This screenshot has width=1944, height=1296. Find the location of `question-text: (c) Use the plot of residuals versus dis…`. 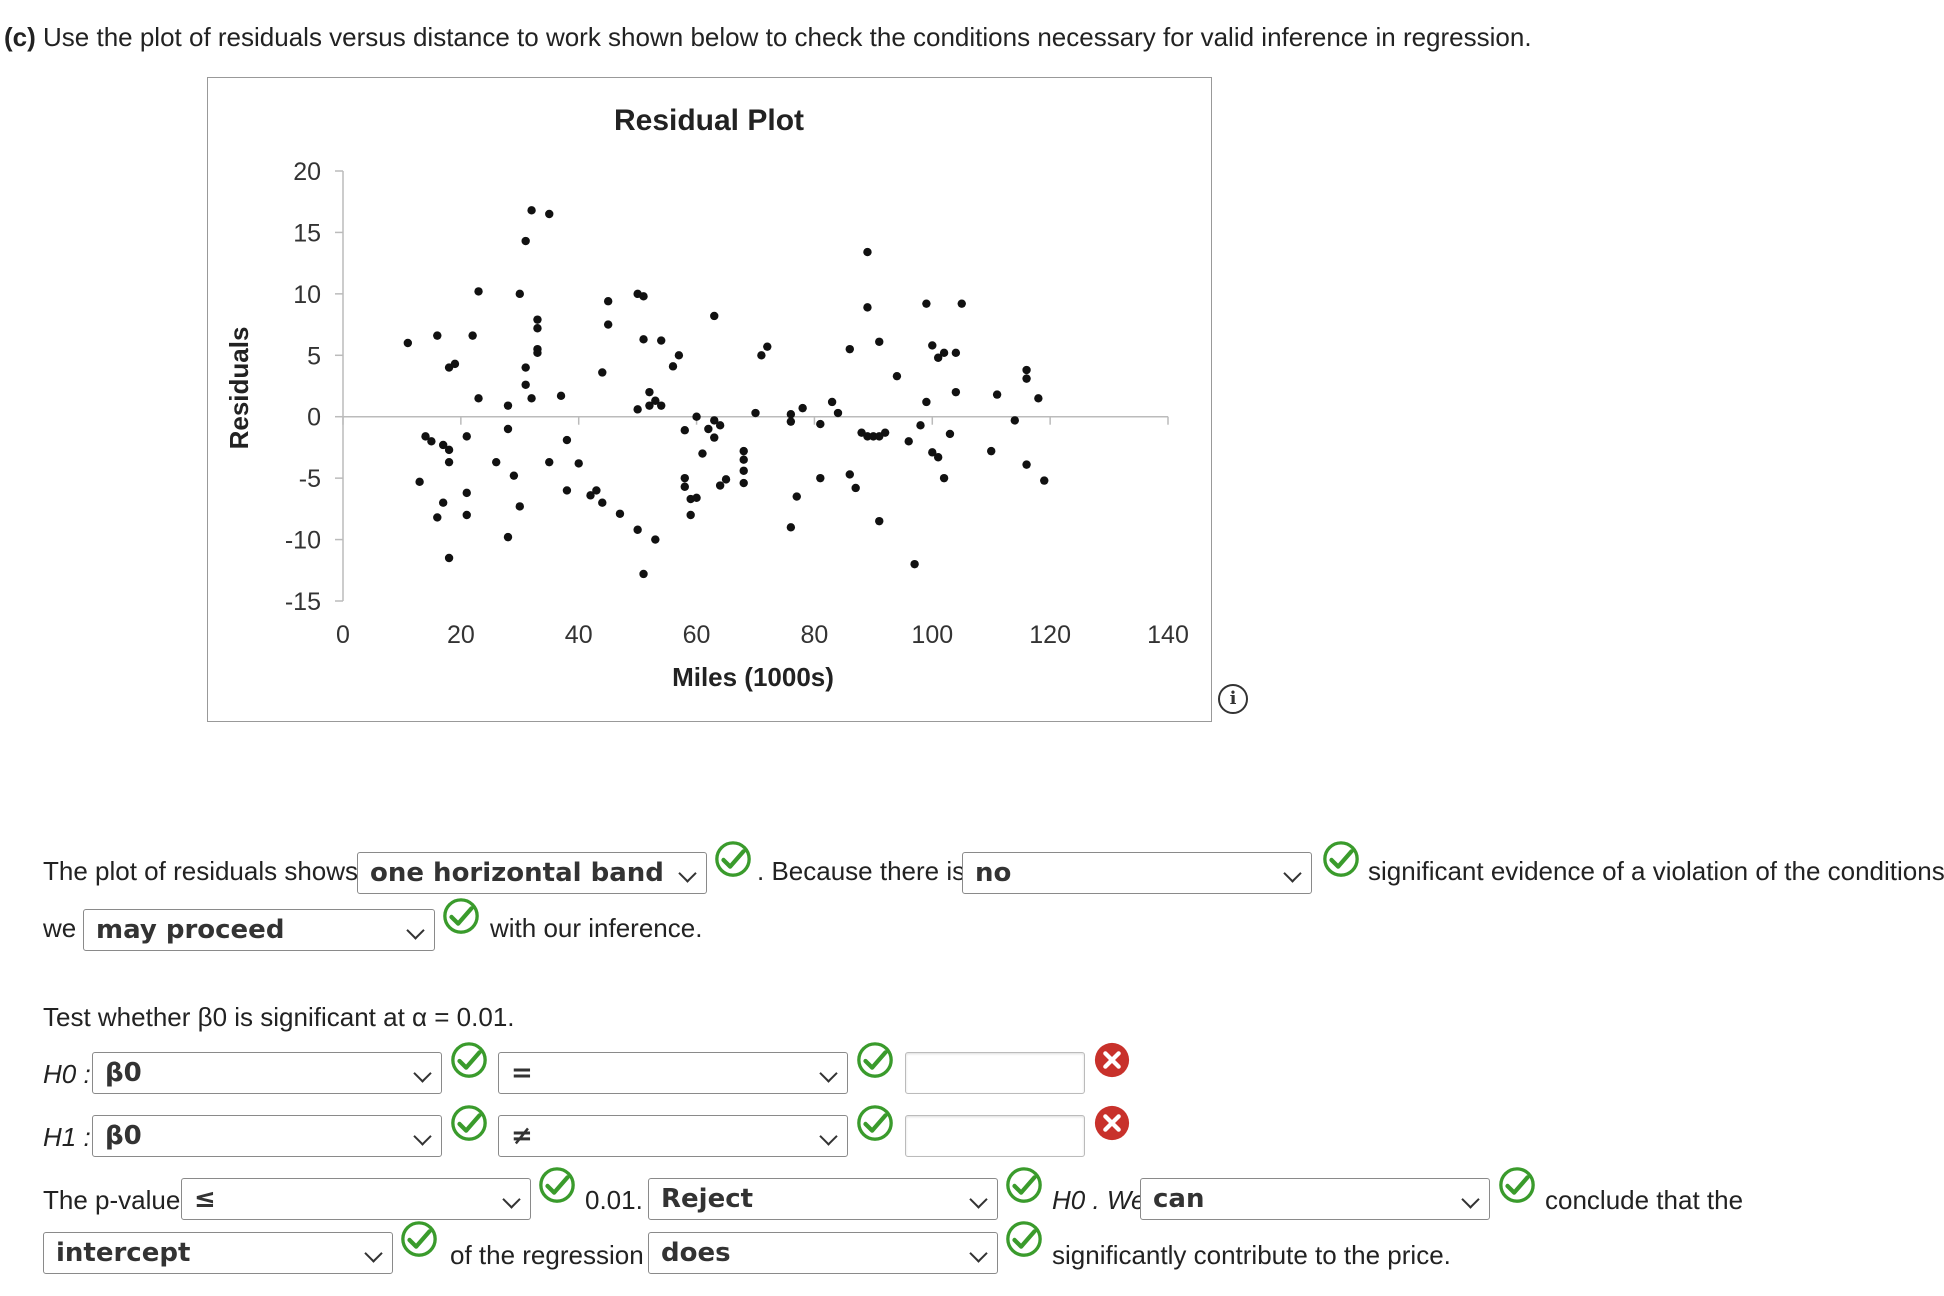

question-text: (c) Use the plot of residuals versus dis… is located at coordinates (768, 37).